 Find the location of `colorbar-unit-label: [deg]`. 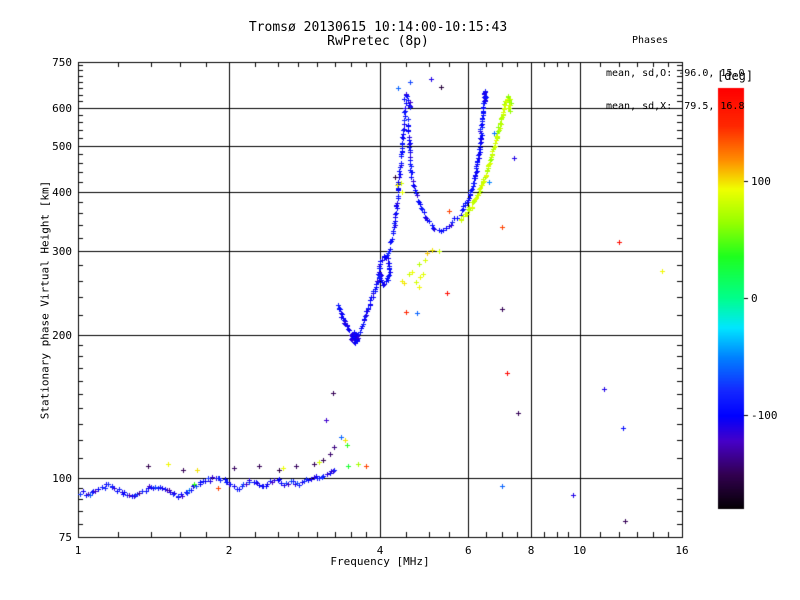

colorbar-unit-label: [deg] is located at coordinates (735, 76).